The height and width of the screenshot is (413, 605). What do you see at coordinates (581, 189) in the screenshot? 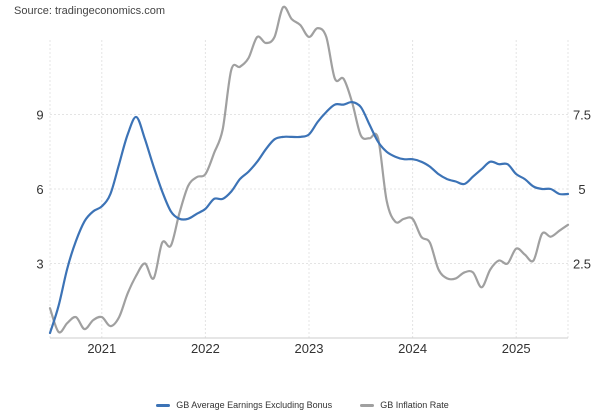
I see `y-right-tick-label: 5` at bounding box center [581, 189].